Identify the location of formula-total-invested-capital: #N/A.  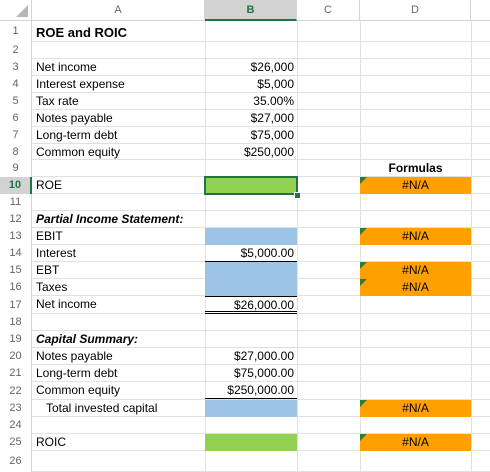
(415, 408).